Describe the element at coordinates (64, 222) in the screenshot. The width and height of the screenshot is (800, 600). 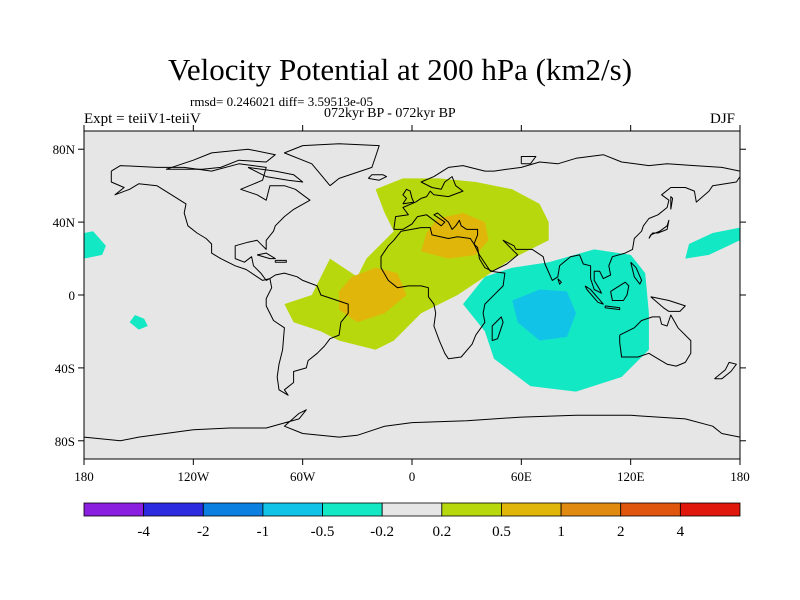
I see `lat-tick-label: 40N` at that location.